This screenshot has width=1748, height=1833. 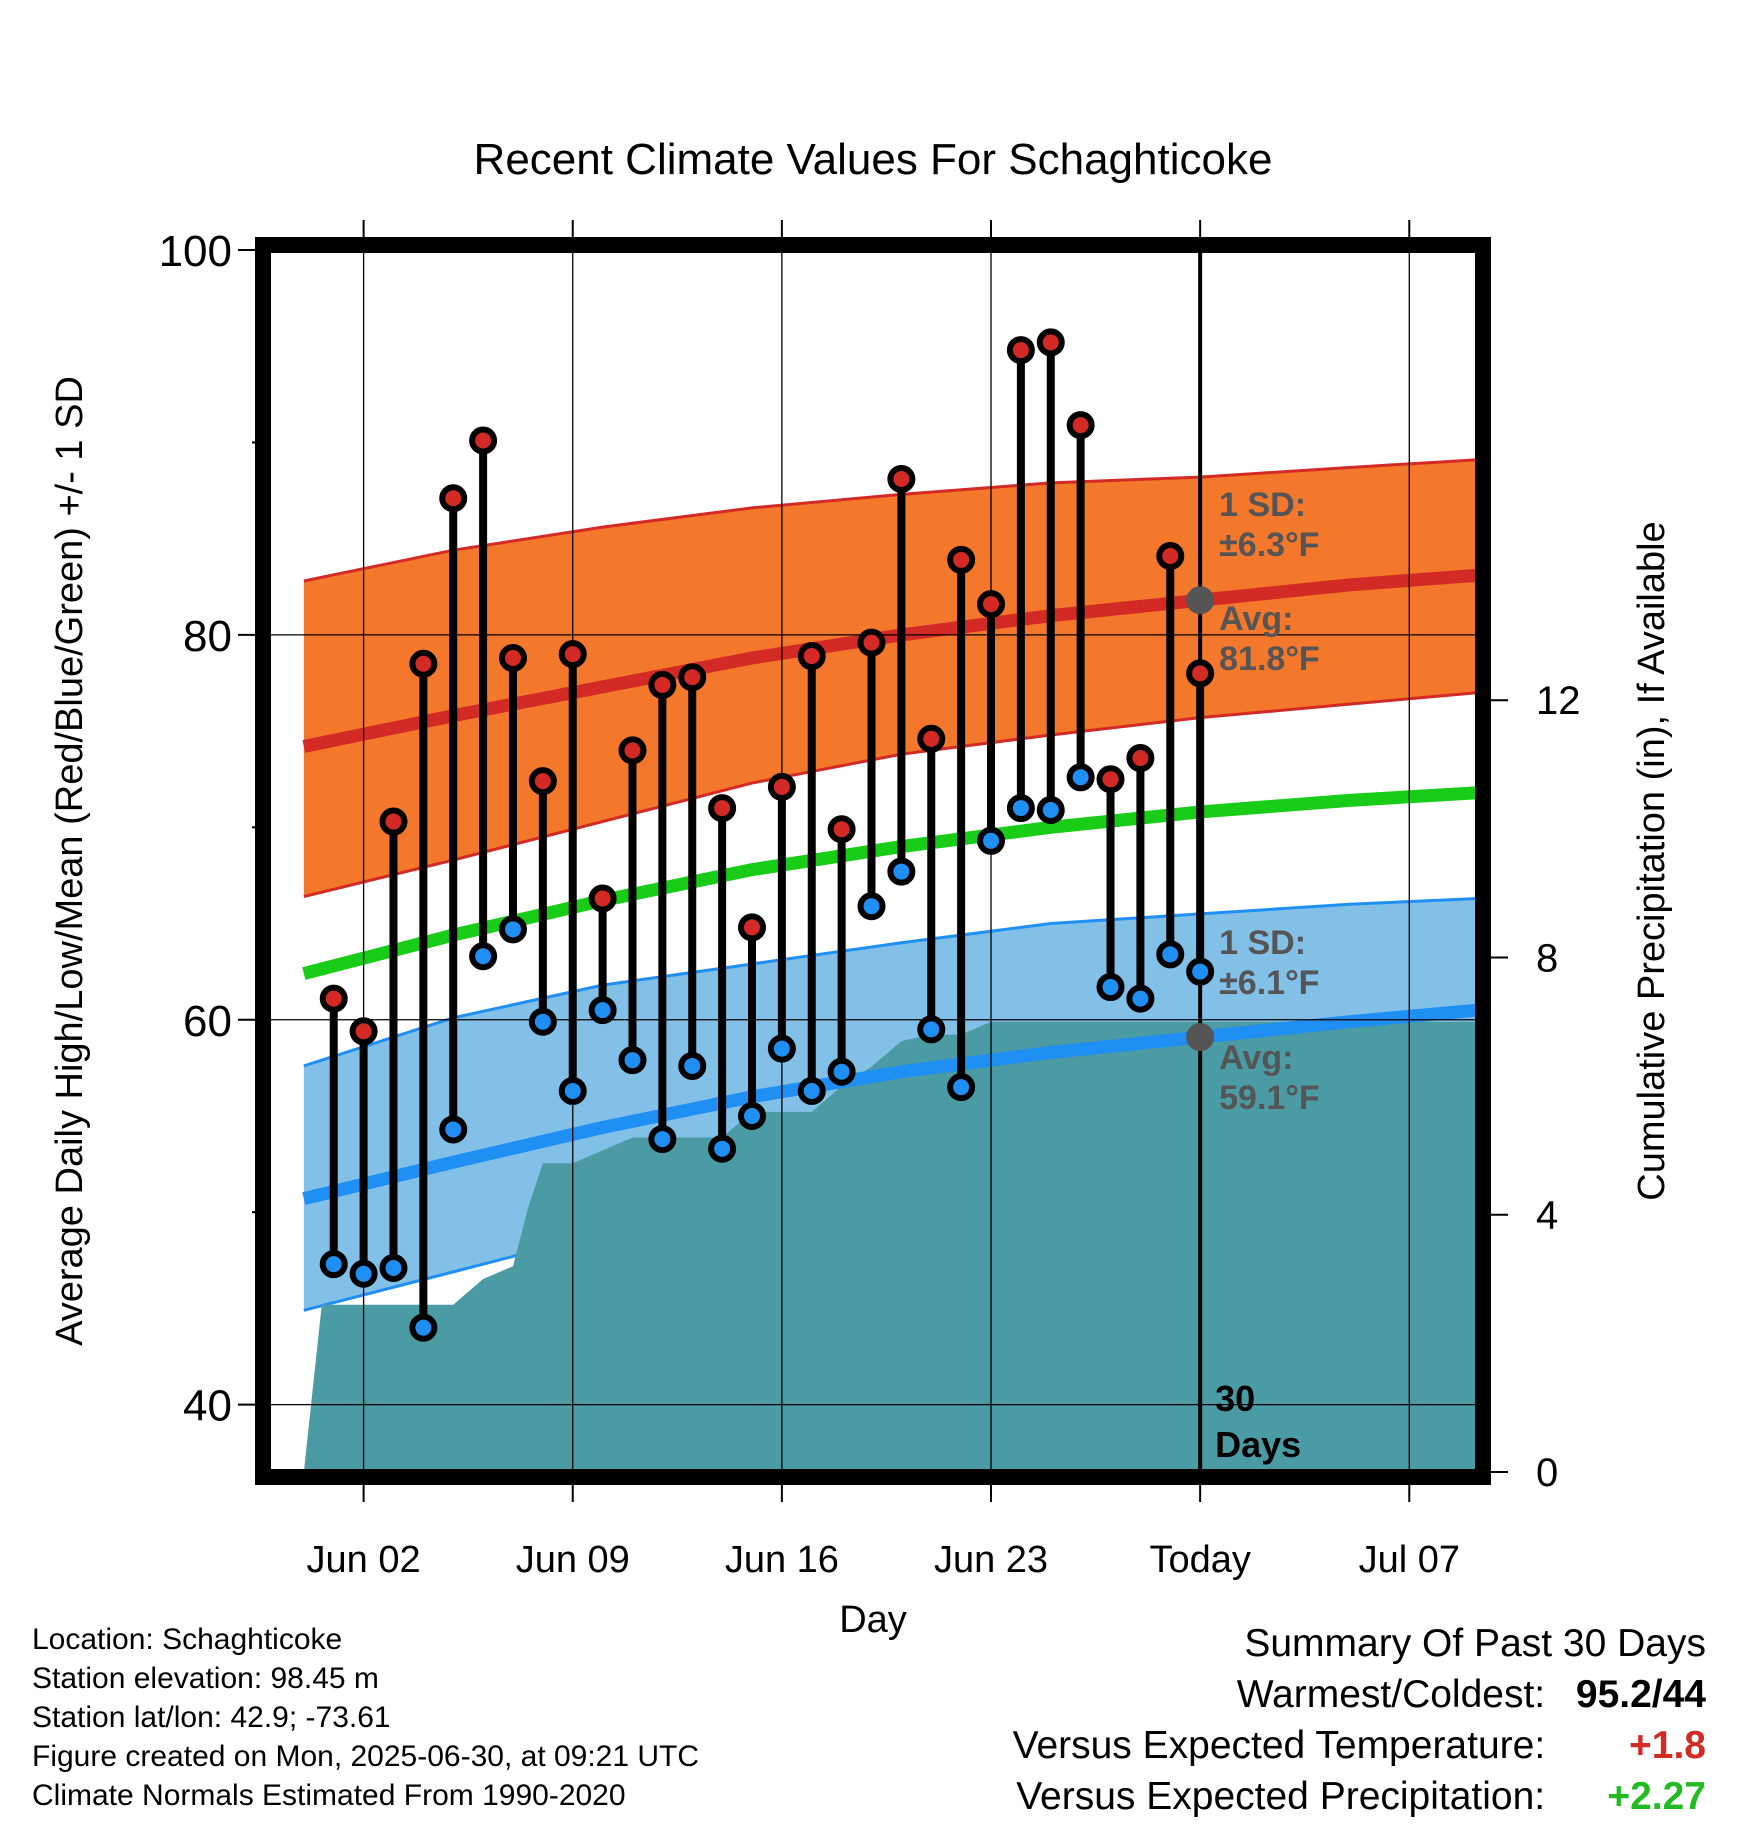 I want to click on high-avg-annotation: Avg:, so click(x=1256, y=619).